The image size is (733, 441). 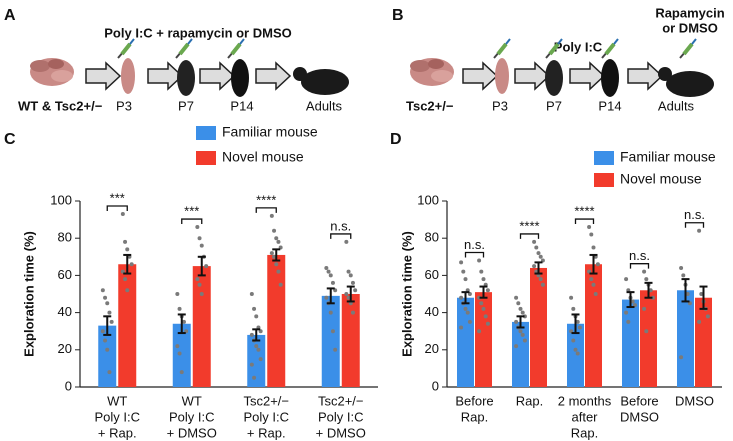 What do you see at coordinates (10, 15) in the screenshot?
I see `panel-letter: A` at bounding box center [10, 15].